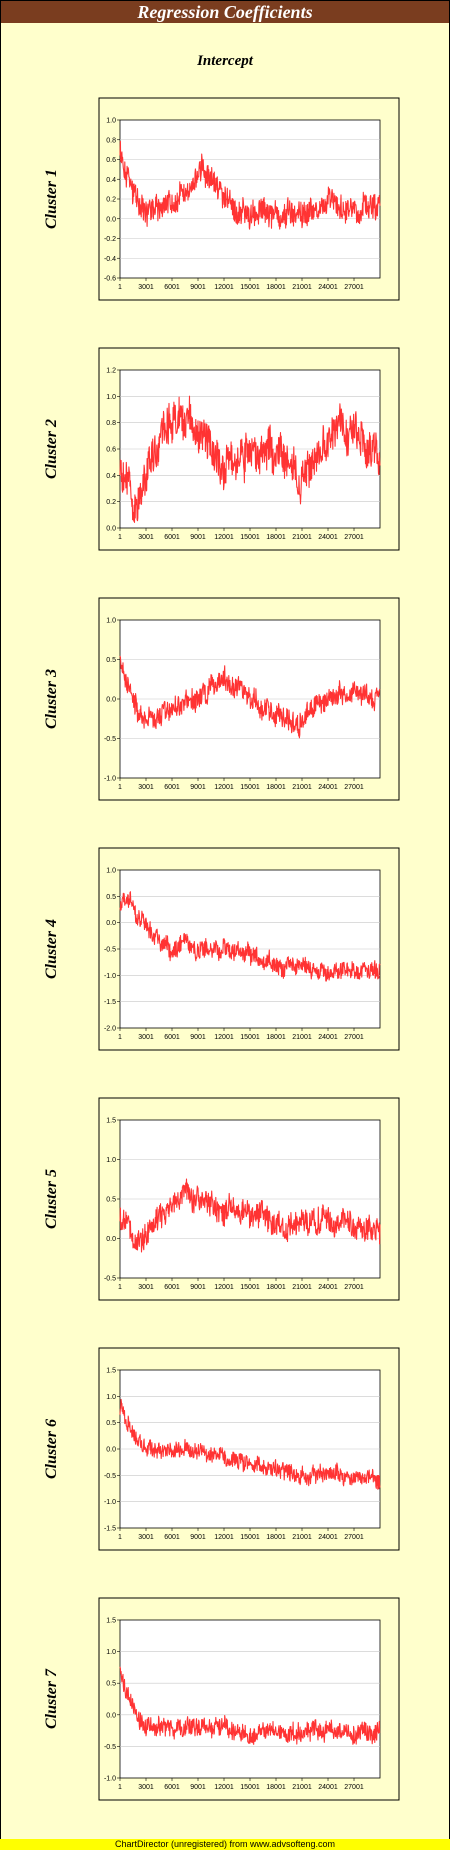  I want to click on y-tick-label: -2.0, so click(110, 1029).